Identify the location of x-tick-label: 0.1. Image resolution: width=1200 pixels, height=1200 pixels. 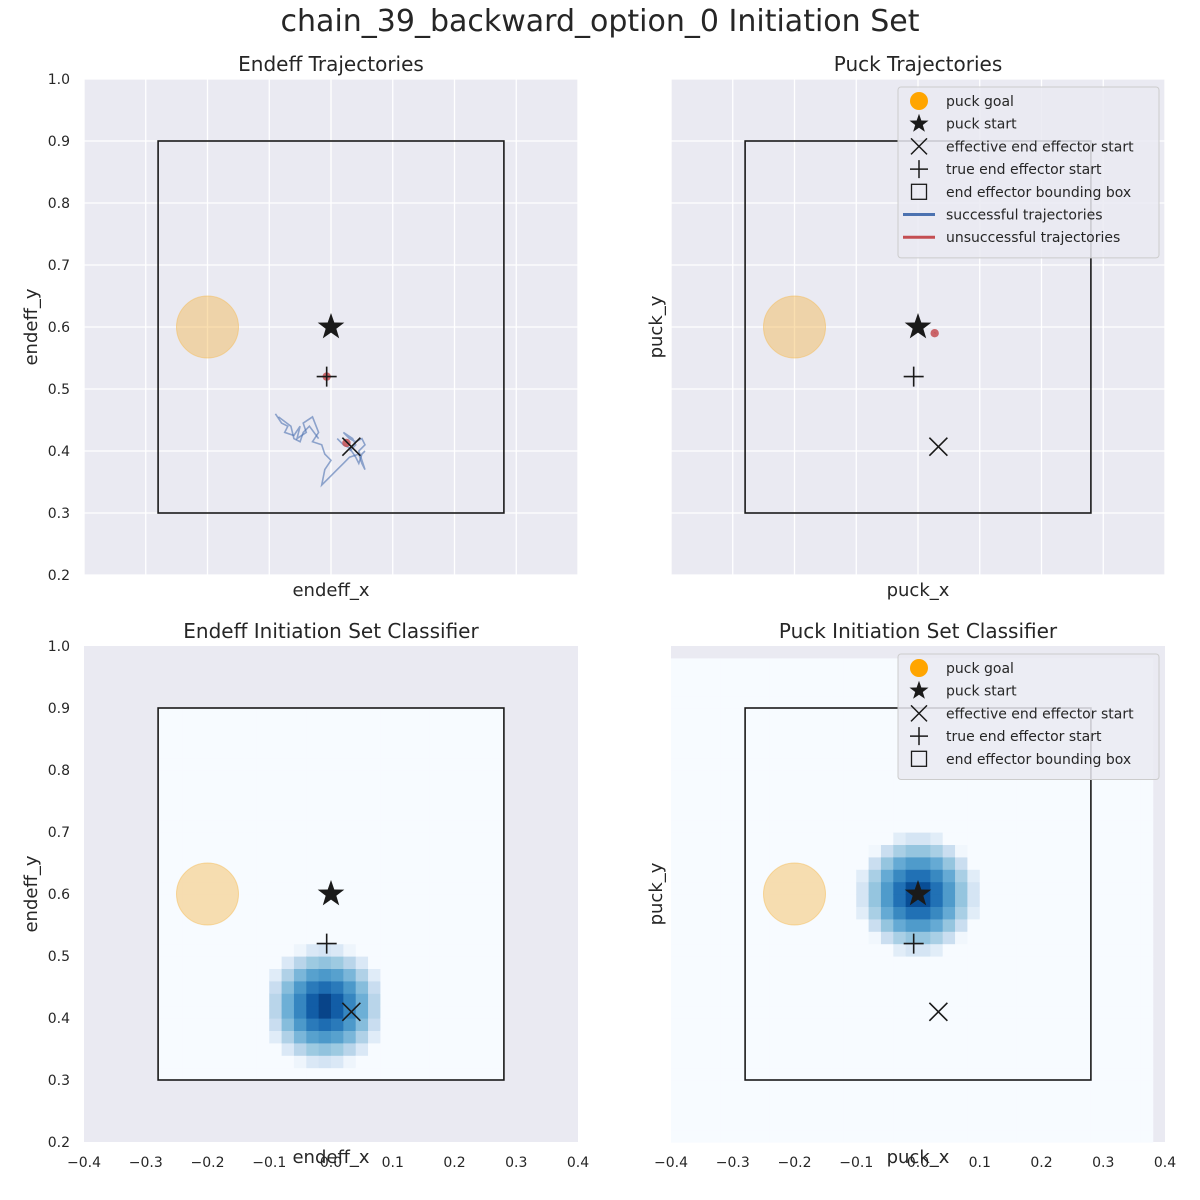
(393, 1163).